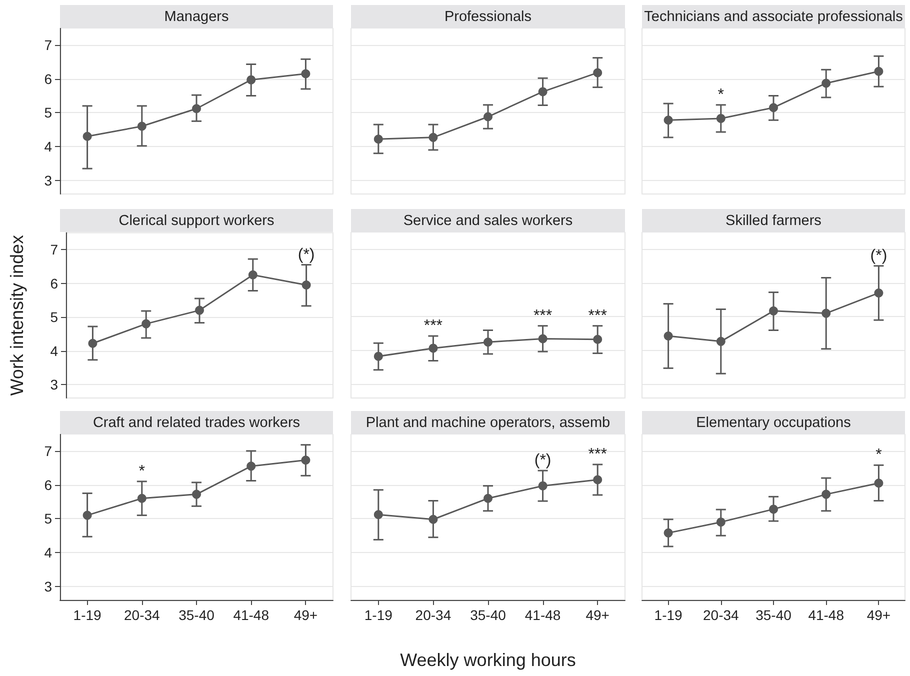  I want to click on chart-title: Craft and related trades workers, so click(196, 422).